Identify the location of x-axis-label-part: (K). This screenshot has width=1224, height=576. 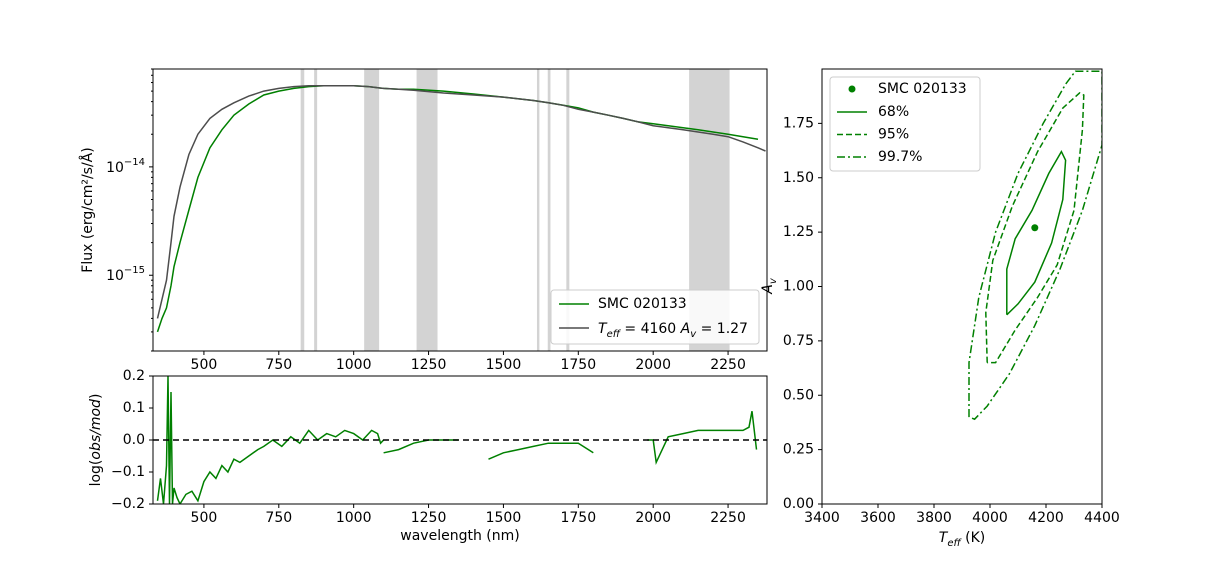
(973, 538).